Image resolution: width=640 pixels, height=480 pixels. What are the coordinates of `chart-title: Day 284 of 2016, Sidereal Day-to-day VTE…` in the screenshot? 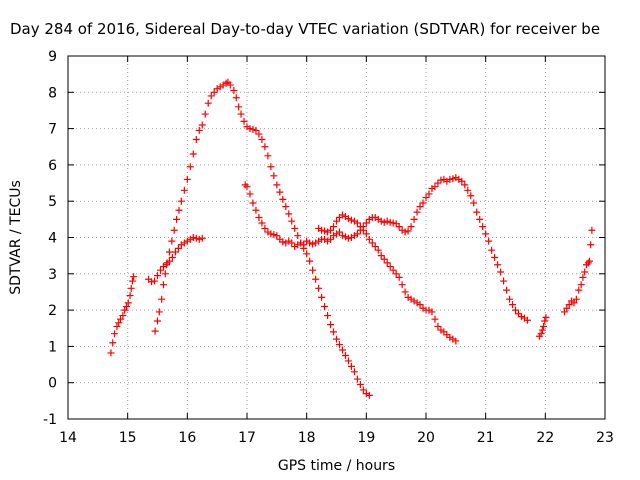 It's located at (305, 29).